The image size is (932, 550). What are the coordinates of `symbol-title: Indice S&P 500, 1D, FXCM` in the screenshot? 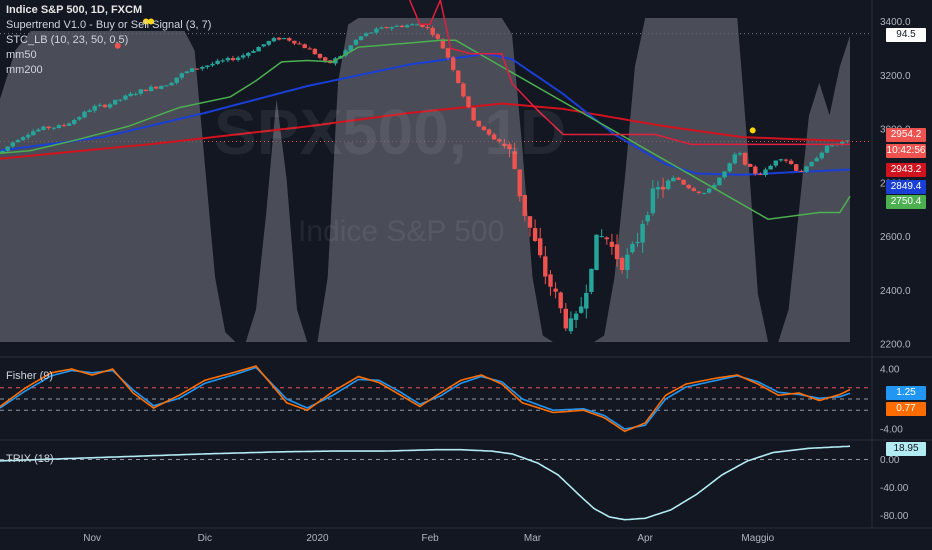 It's located at (74, 10).